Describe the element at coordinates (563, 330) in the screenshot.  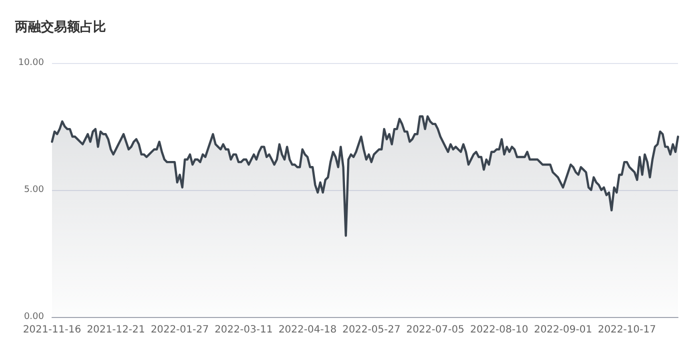
I see `x-tick-label: 2022-09-01` at that location.